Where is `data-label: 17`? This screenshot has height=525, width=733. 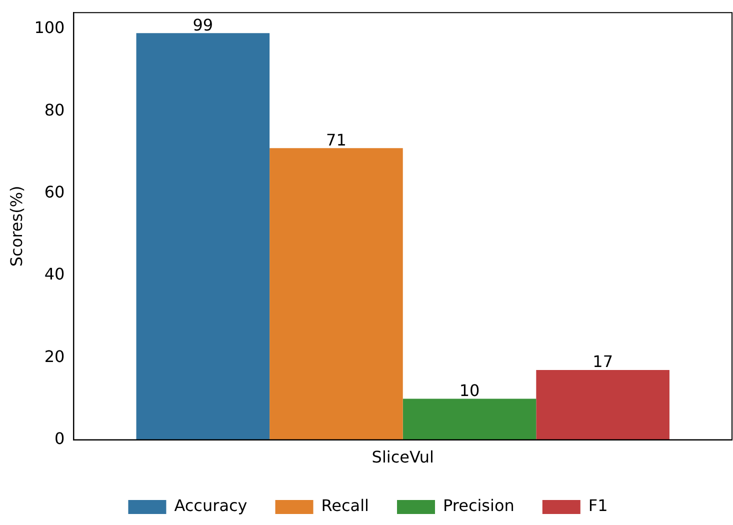
data-label: 17 is located at coordinates (602, 362).